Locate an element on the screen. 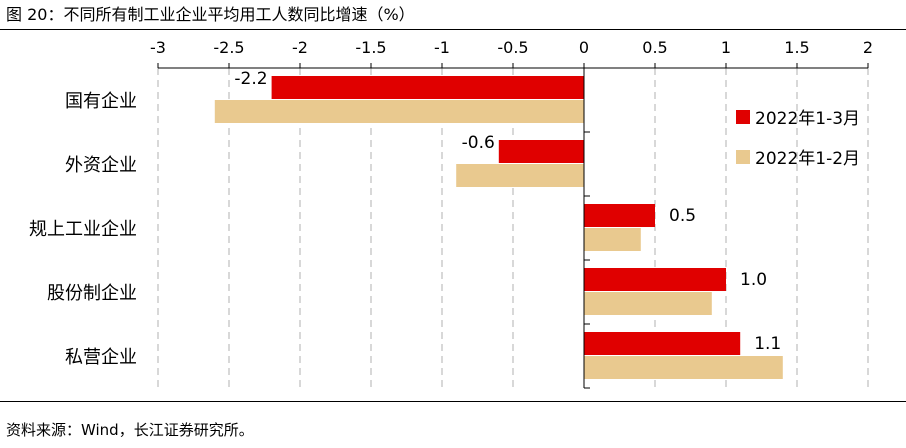 Image resolution: width=906 pixels, height=448 pixels. category-label: 私营企业 is located at coordinates (101, 357).